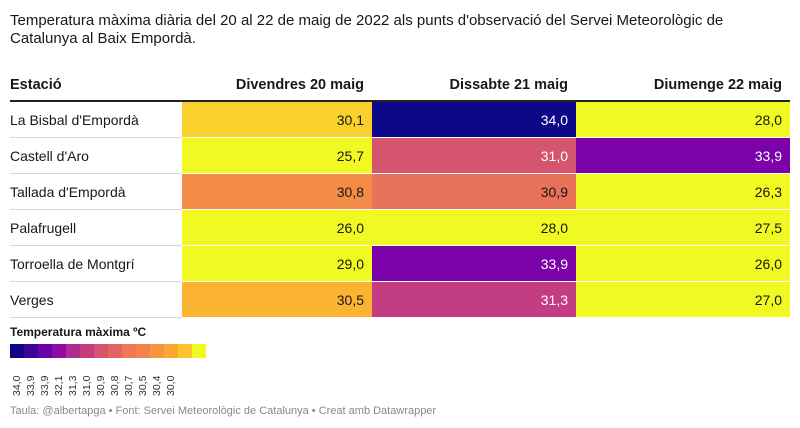  What do you see at coordinates (157, 385) in the screenshot?
I see `legend-label: 30,4` at bounding box center [157, 385].